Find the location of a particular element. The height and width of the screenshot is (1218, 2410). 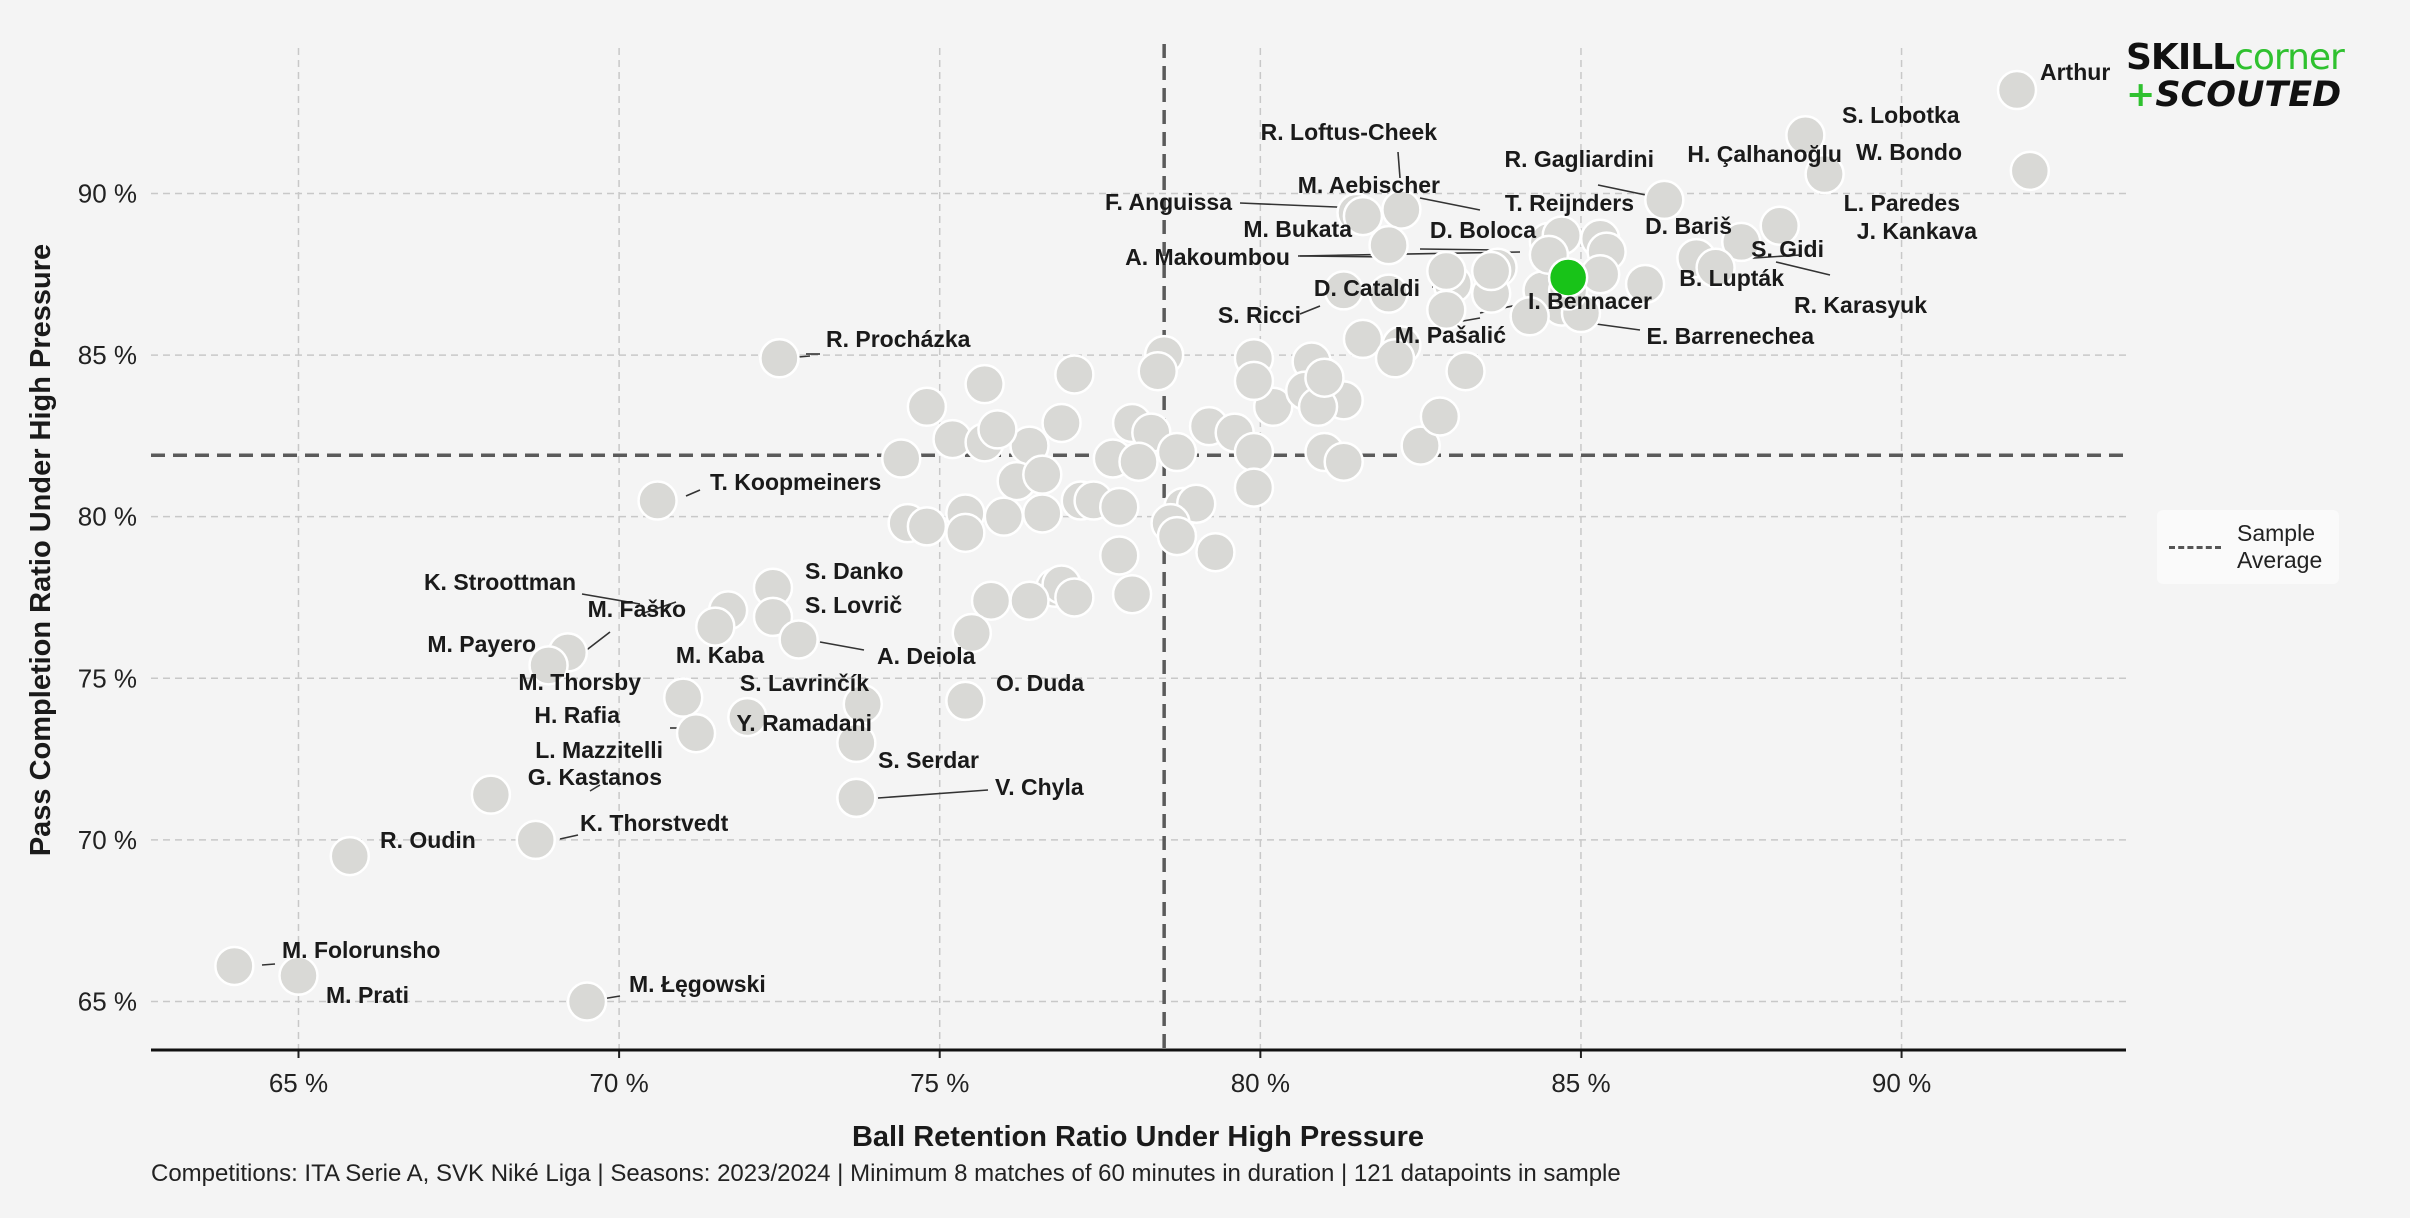

point-label: K. Thorstvedt is located at coordinates (654, 823).